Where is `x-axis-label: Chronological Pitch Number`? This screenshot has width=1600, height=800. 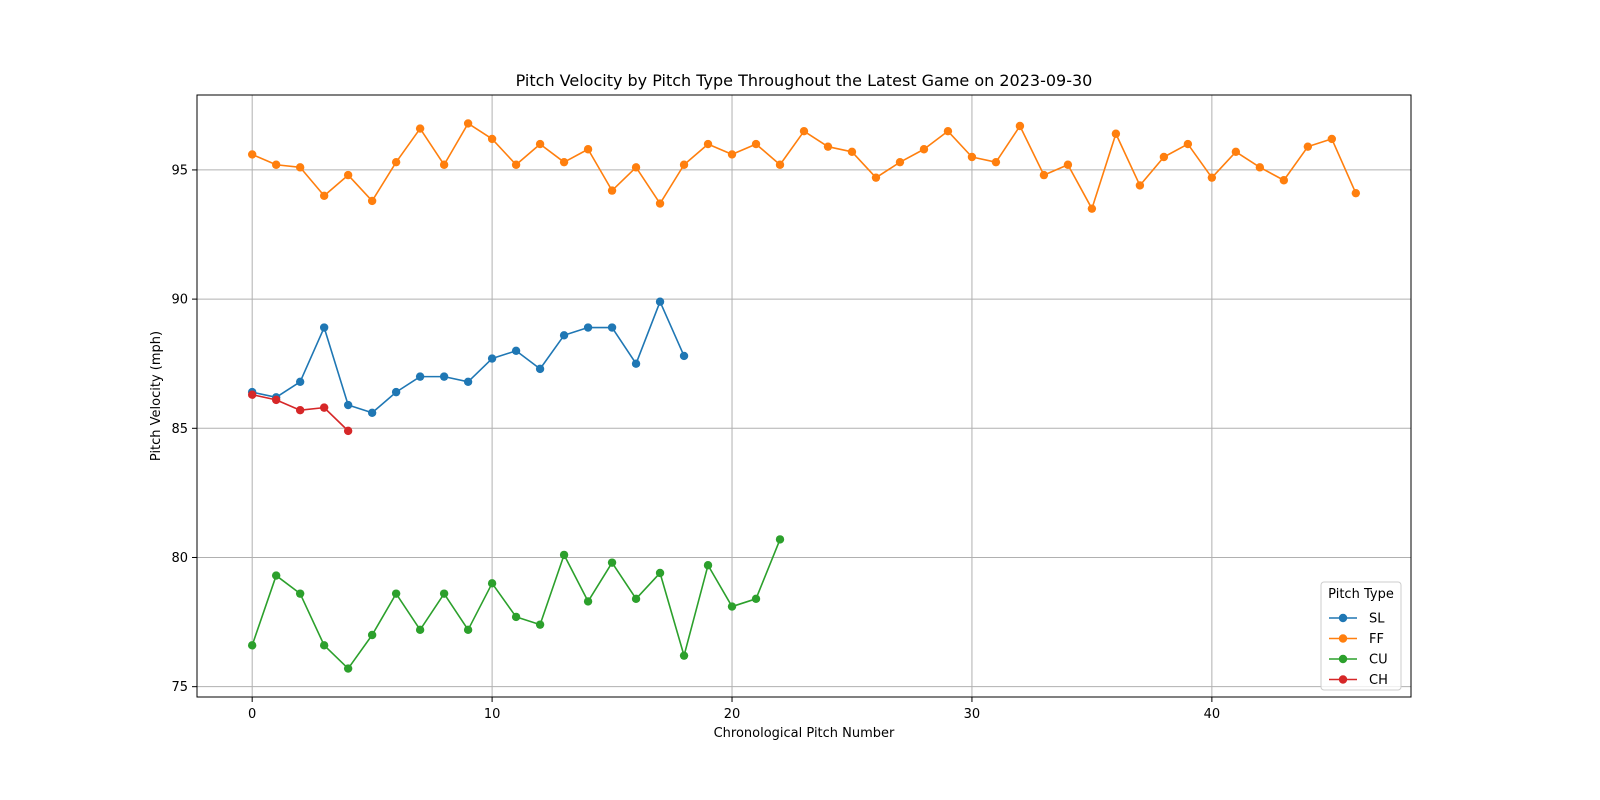
x-axis-label: Chronological Pitch Number is located at coordinates (804, 733).